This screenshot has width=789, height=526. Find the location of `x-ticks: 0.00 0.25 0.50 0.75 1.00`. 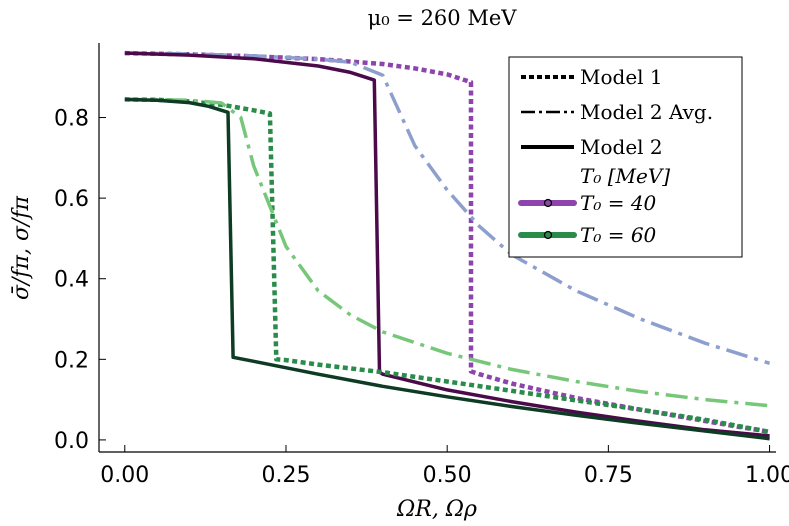

x-ticks: 0.00 0.25 0.50 0.75 1.00 is located at coordinates (444, 466).